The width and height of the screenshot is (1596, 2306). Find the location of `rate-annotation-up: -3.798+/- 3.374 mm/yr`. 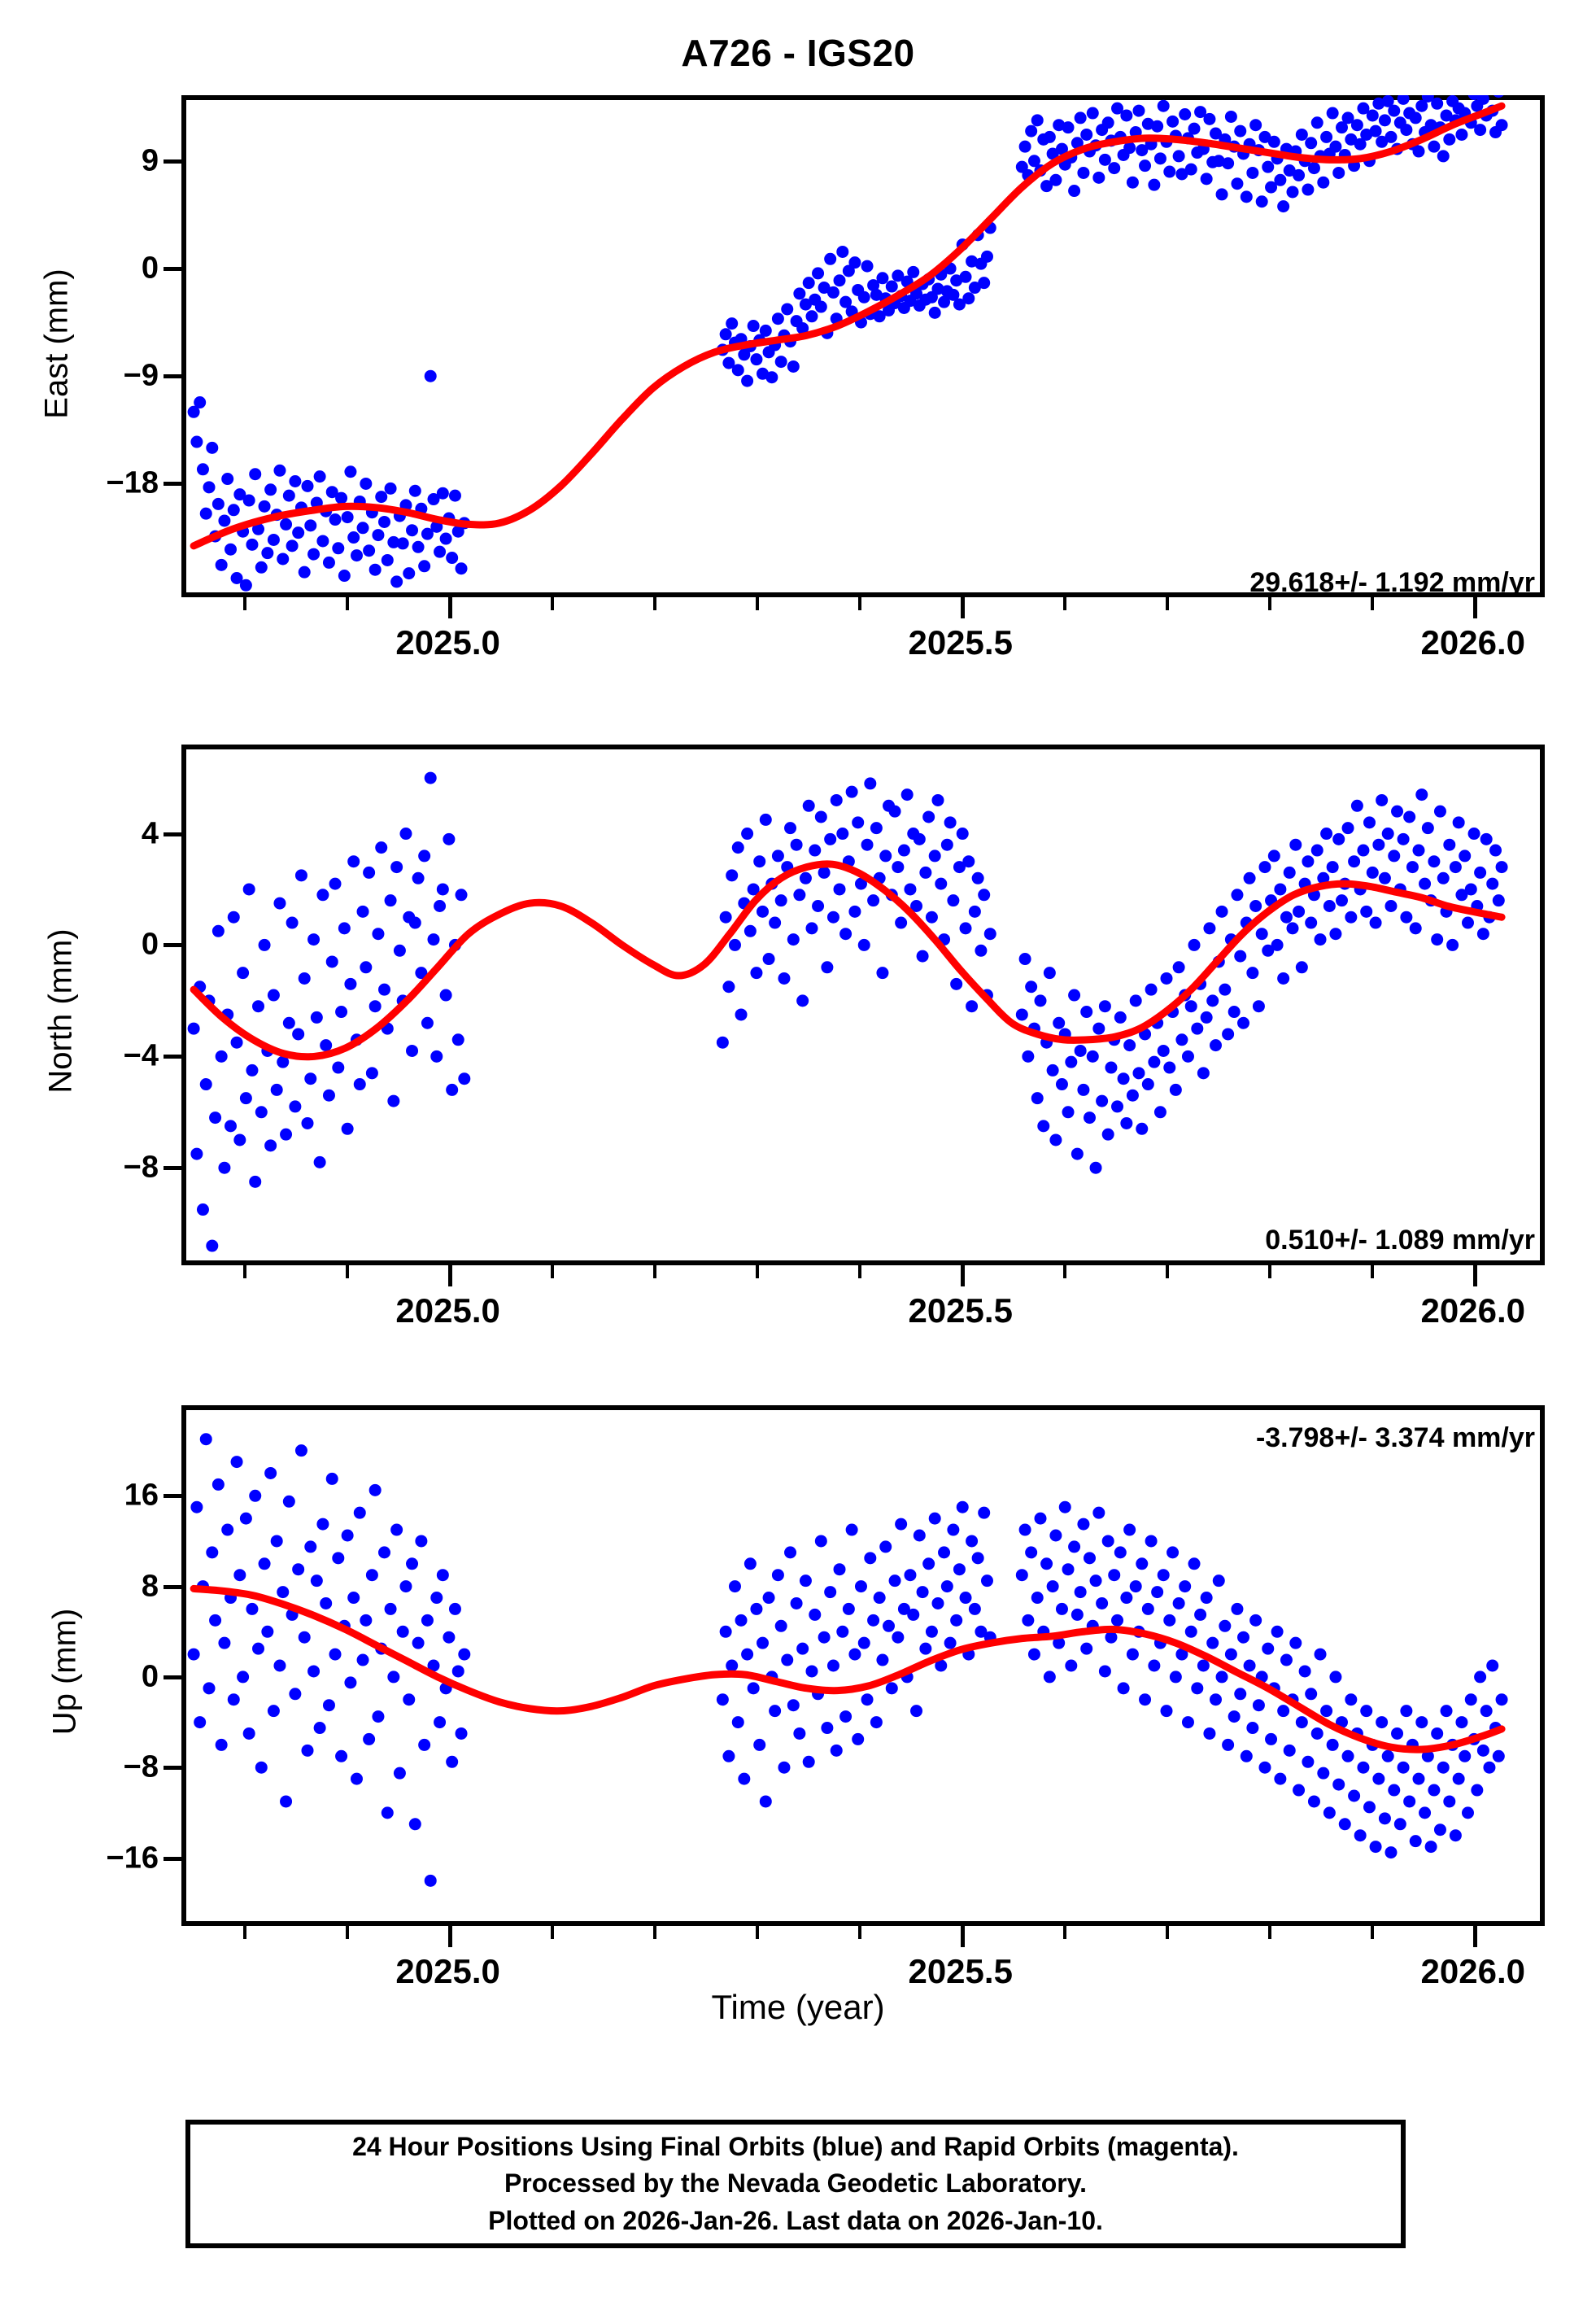

rate-annotation-up: -3.798+/- 3.374 mm/yr is located at coordinates (1395, 1437).